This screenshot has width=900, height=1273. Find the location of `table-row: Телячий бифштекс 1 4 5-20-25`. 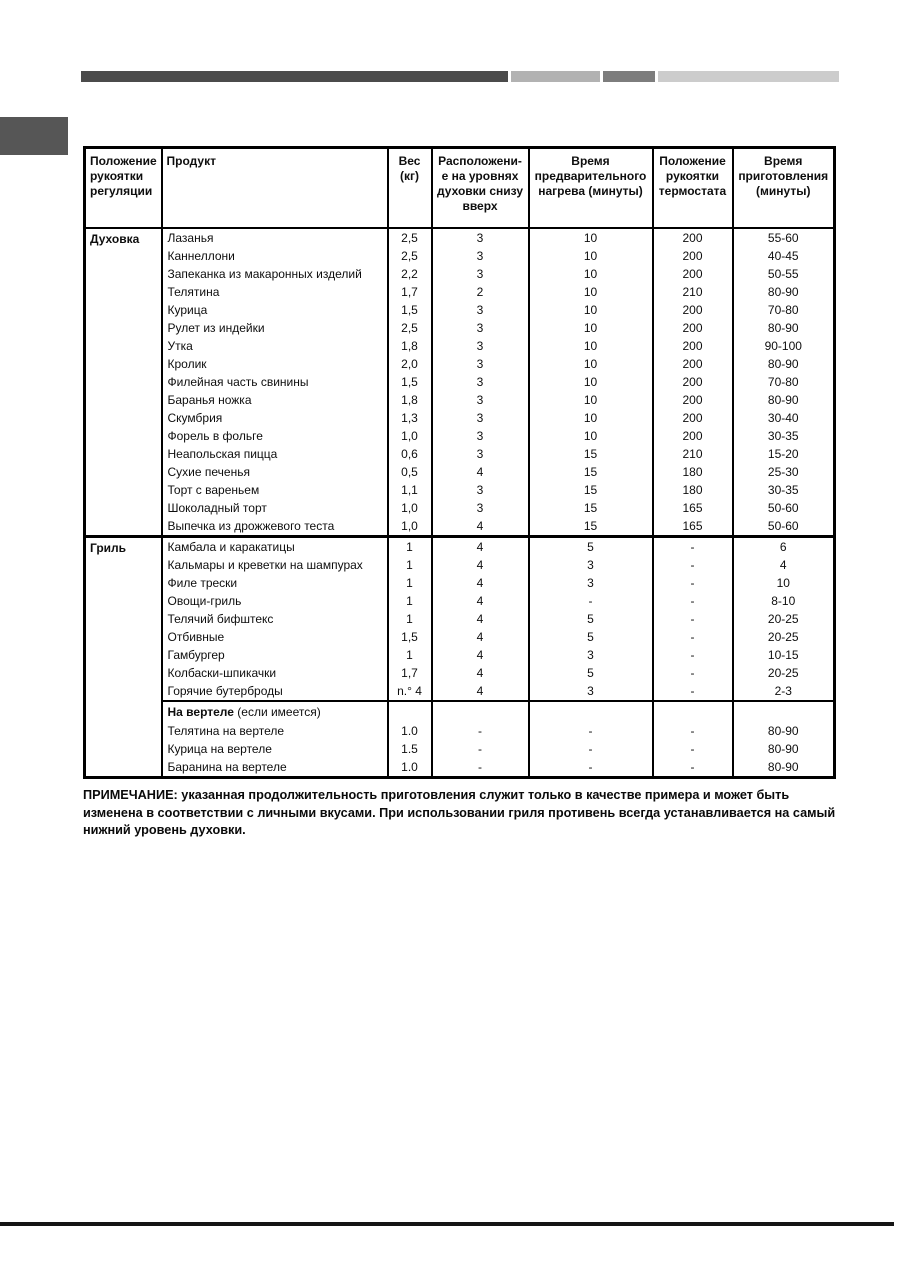

table-row: Телячий бифштекс 1 4 5-20-25 is located at coordinates (460, 618).